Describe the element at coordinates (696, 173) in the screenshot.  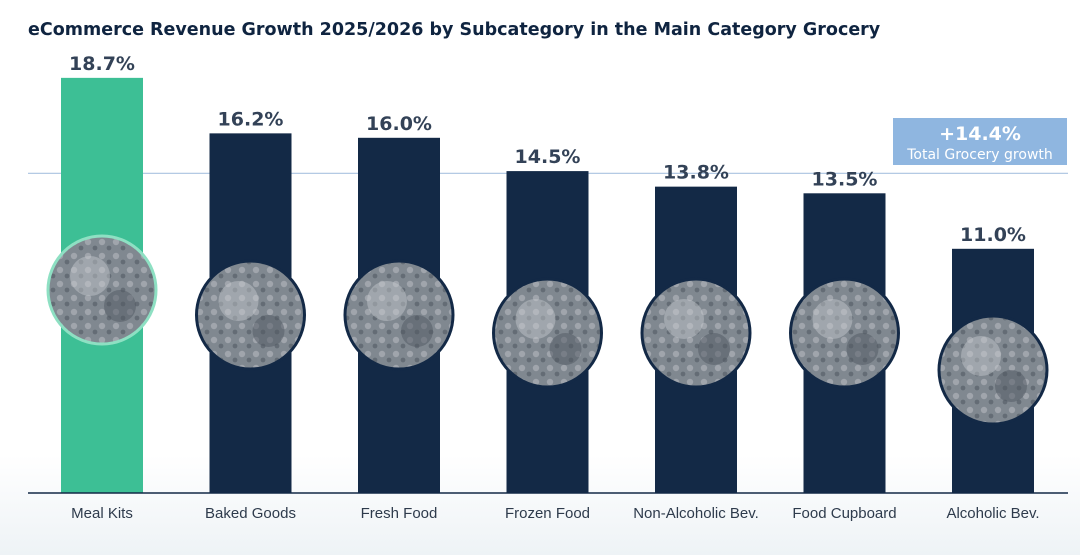
I see `value-label-4: 13.8%` at that location.